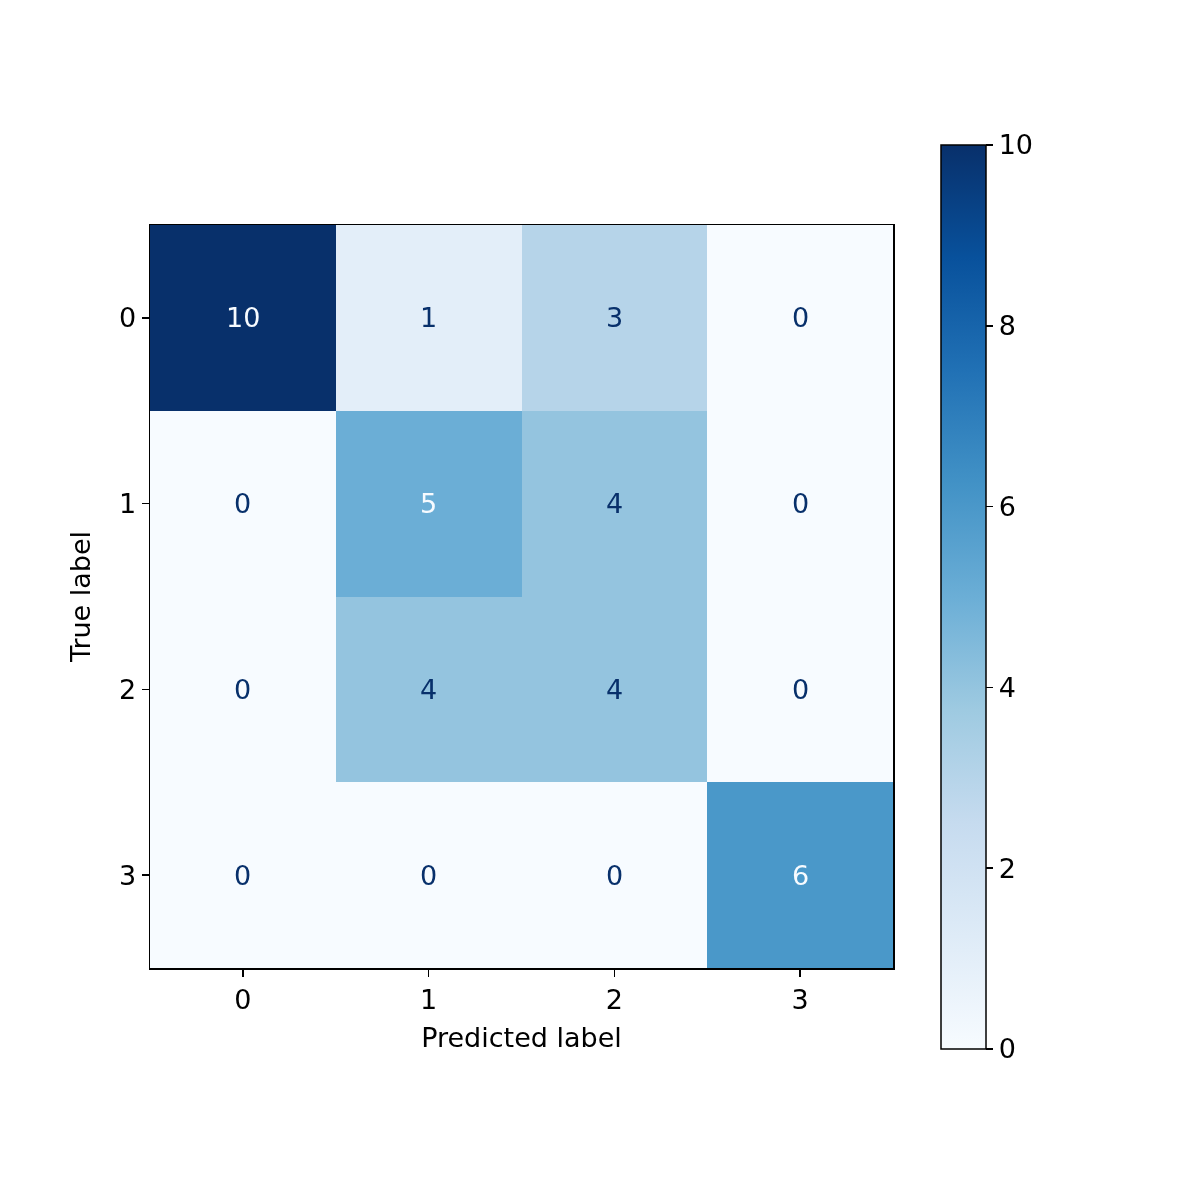  I want to click on color-bar-label: 10, so click(1016, 145).